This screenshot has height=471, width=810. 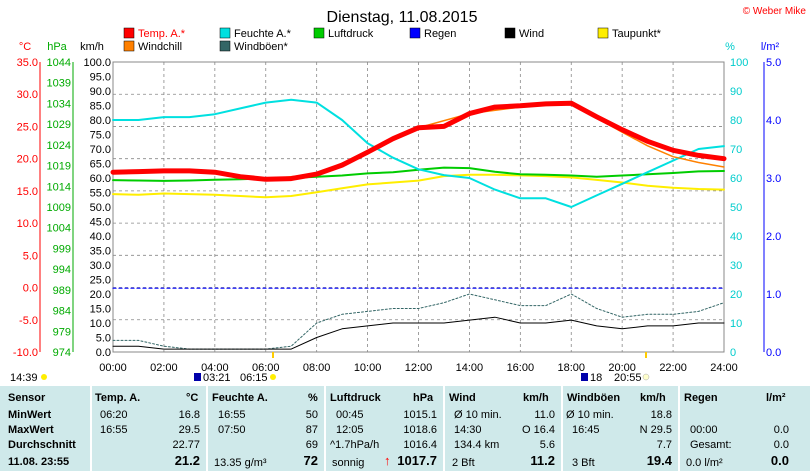 What do you see at coordinates (100, 266) in the screenshot?
I see `wind-tick-label: 30.0` at bounding box center [100, 266].